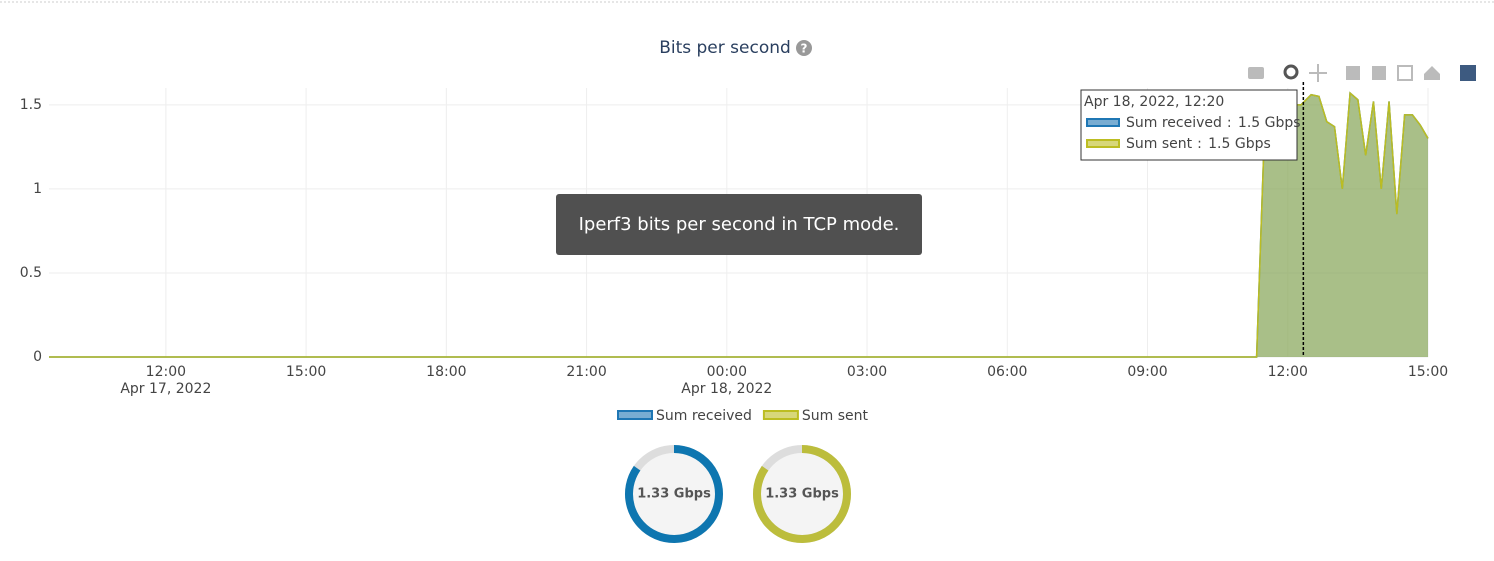  What do you see at coordinates (1154, 102) in the screenshot?
I see `hover-date: Apr 18, 2022, 12:20` at bounding box center [1154, 102].